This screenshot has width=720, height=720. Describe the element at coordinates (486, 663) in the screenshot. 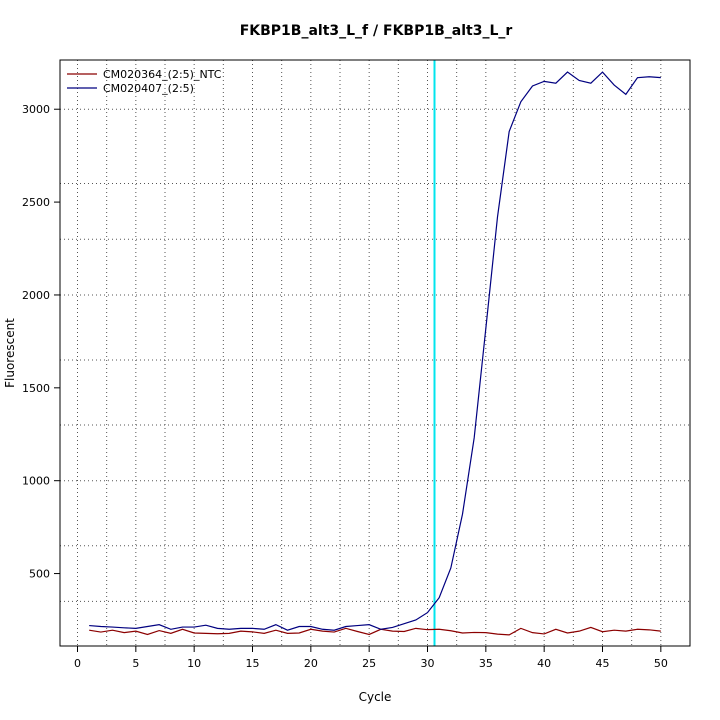

I see `x-tick-label: 35` at that location.